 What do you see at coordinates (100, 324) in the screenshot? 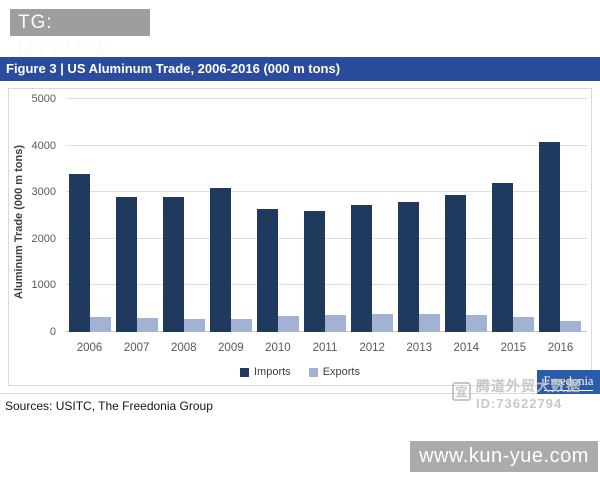
I see `bar-exports-2006` at bounding box center [100, 324].